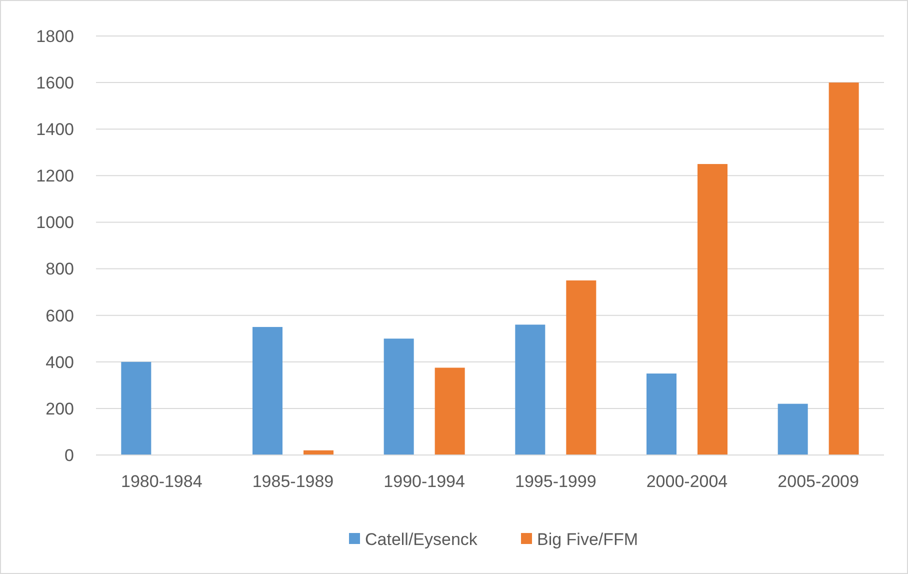 The width and height of the screenshot is (908, 574). I want to click on y-tick-label: 200, so click(60, 408).